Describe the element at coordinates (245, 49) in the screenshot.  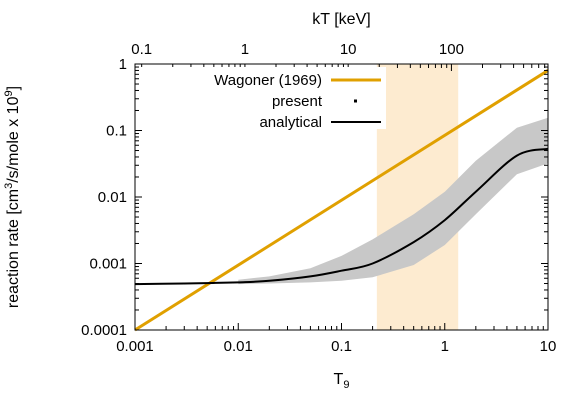
I see `top-tick-label: 1` at that location.